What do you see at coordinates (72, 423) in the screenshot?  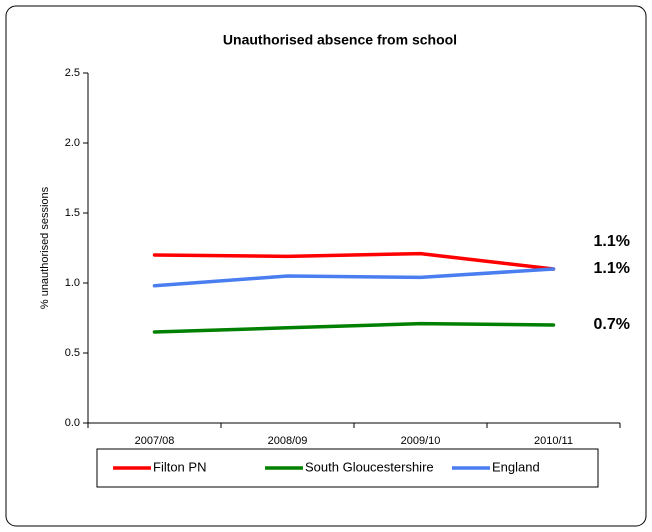 I see `y-tick-label: 0.0` at bounding box center [72, 423].